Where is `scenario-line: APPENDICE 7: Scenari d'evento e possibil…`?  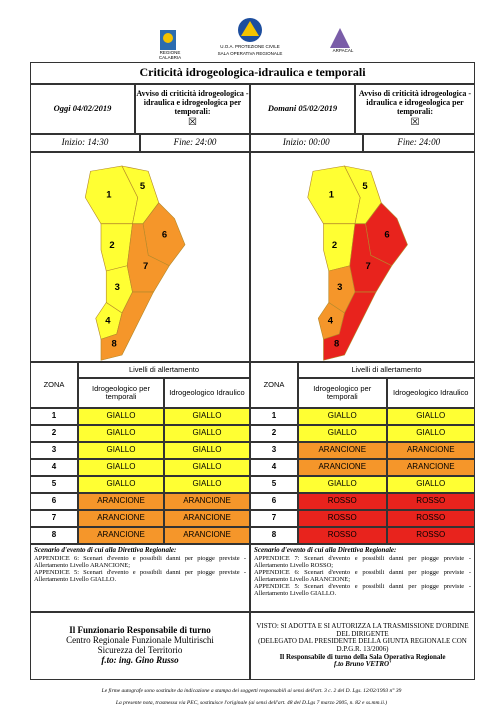 scenario-line: APPENDICE 7: Scenari d'evento e possibil… is located at coordinates (362, 561).